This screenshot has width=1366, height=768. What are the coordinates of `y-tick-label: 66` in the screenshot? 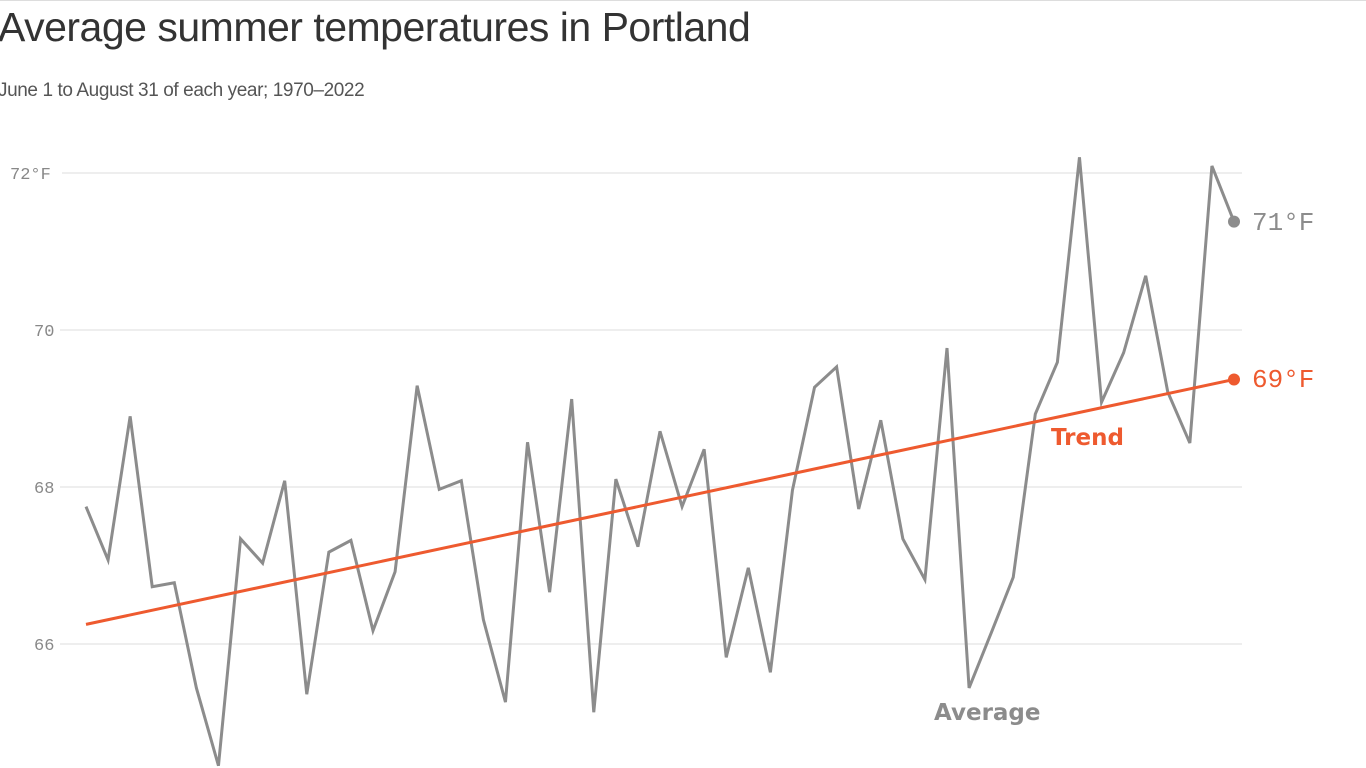 It's located at (44, 646).